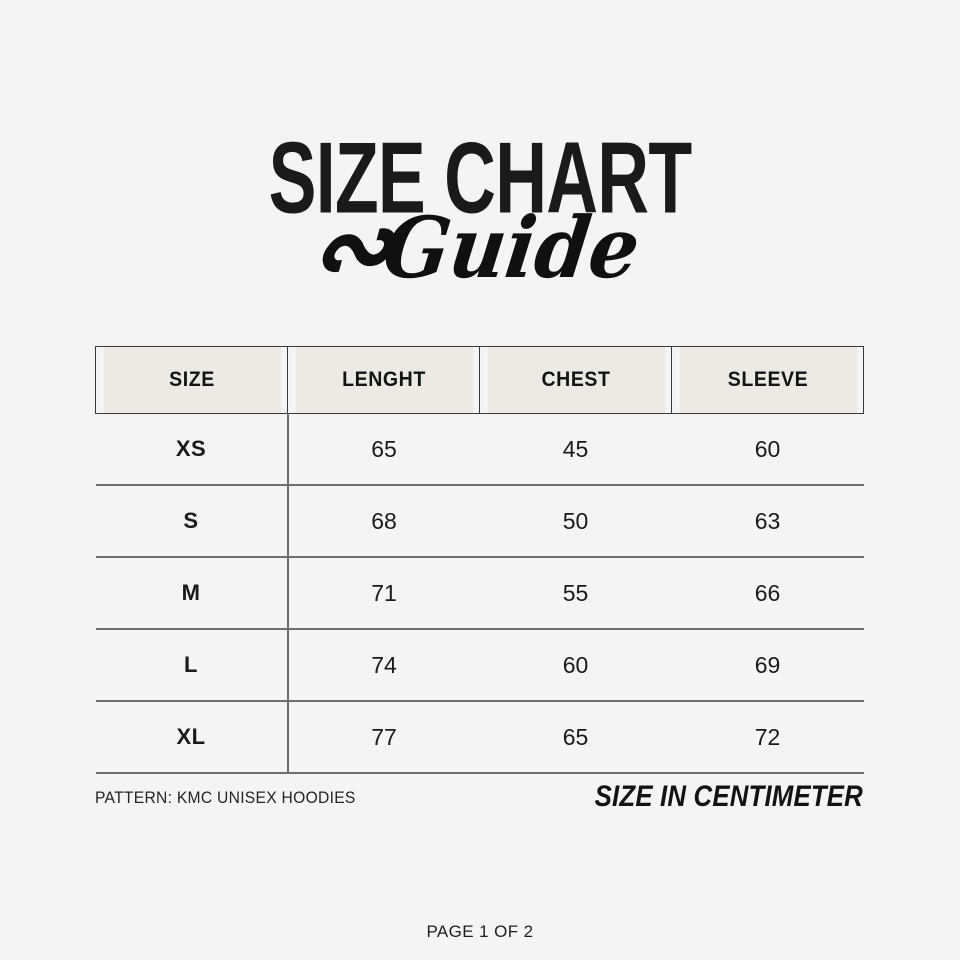 The width and height of the screenshot is (960, 960). What do you see at coordinates (575, 380) in the screenshot?
I see `column-header-chest: CHEST` at bounding box center [575, 380].